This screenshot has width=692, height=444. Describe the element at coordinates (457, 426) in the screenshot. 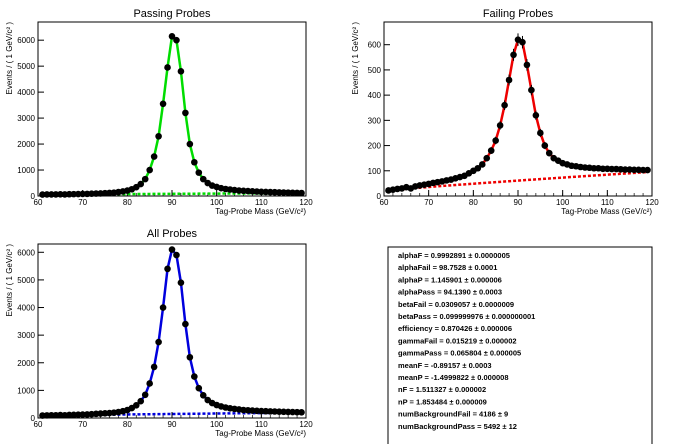

I see `parameter-line: numBackgroundPass = 5492 ± 12` at that location.